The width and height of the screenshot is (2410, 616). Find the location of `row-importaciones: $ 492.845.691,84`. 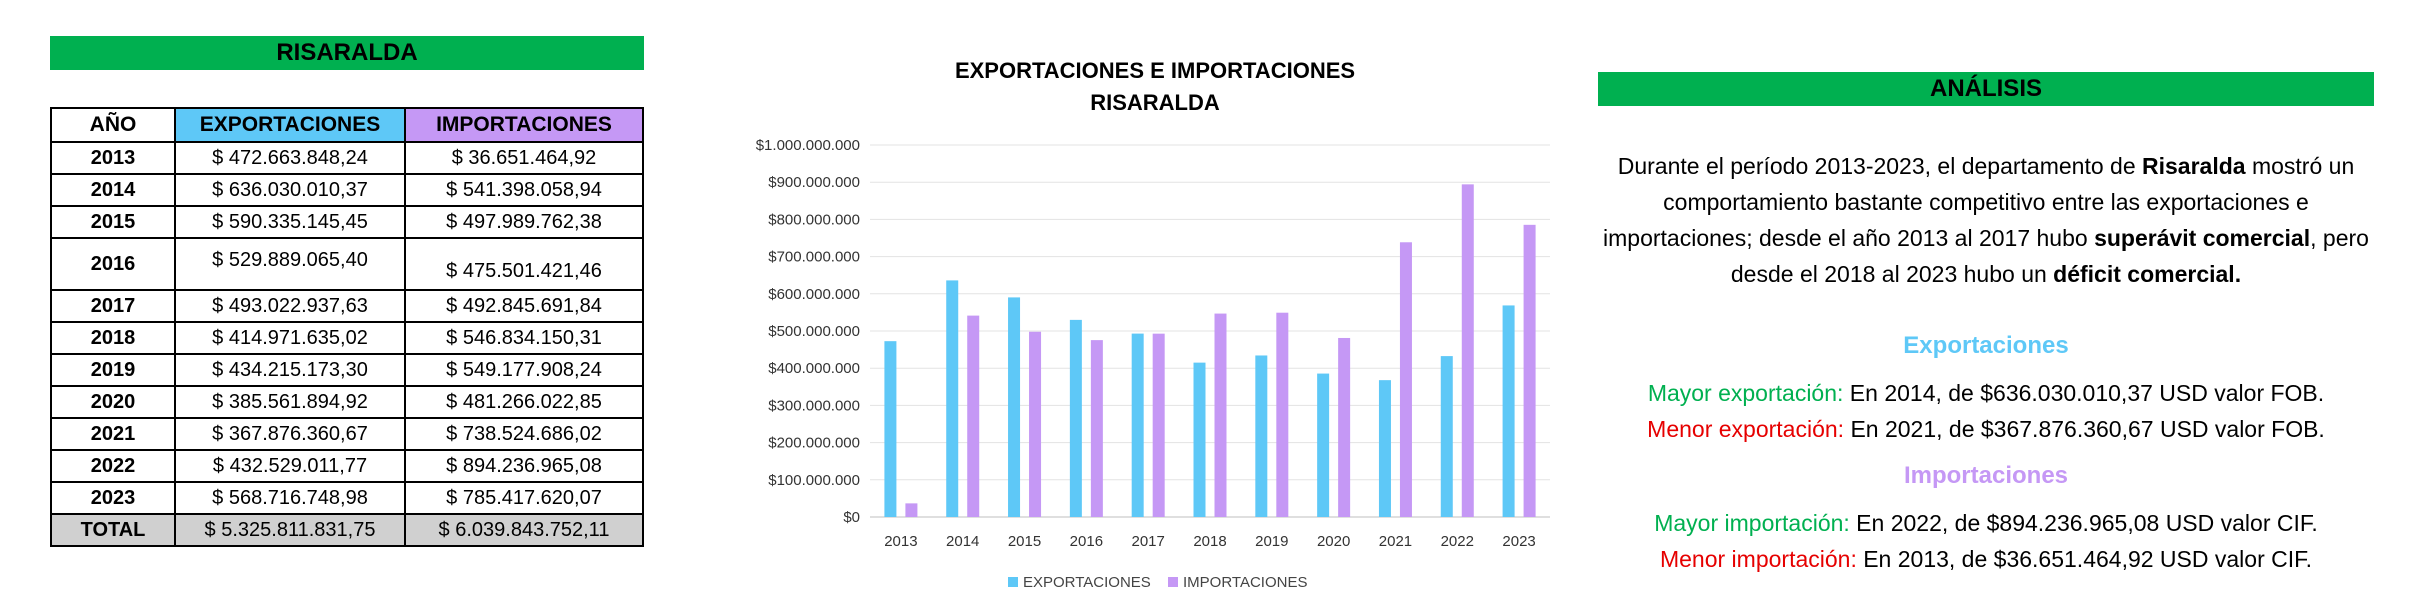

row-importaciones: $ 492.845.691,84 is located at coordinates (524, 306).